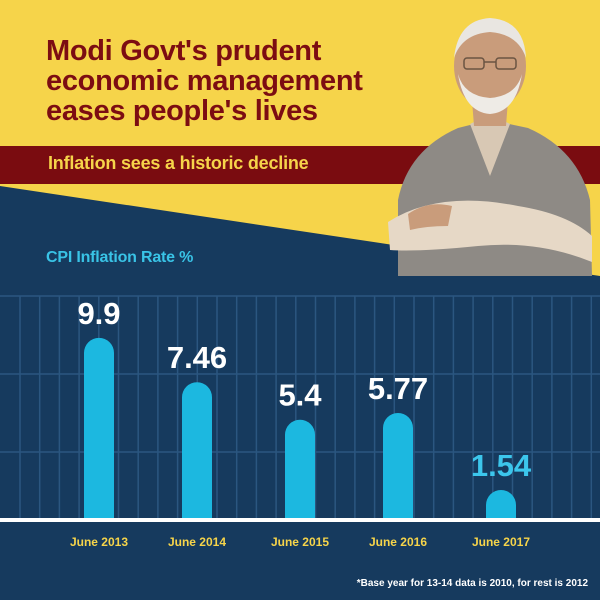 The image size is (600, 600). I want to click on subheadline: Inflation sees a historic decline, so click(178, 163).